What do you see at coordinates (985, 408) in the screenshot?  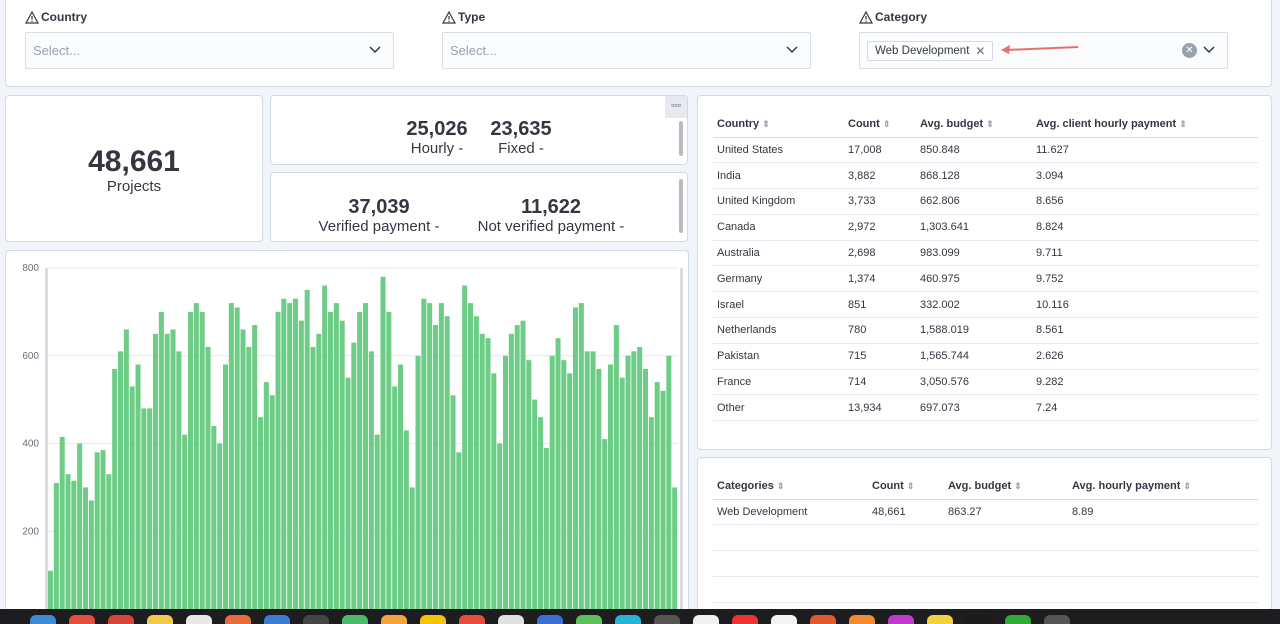 I see `table-row: Other 13,934 697.073 7.24` at bounding box center [985, 408].